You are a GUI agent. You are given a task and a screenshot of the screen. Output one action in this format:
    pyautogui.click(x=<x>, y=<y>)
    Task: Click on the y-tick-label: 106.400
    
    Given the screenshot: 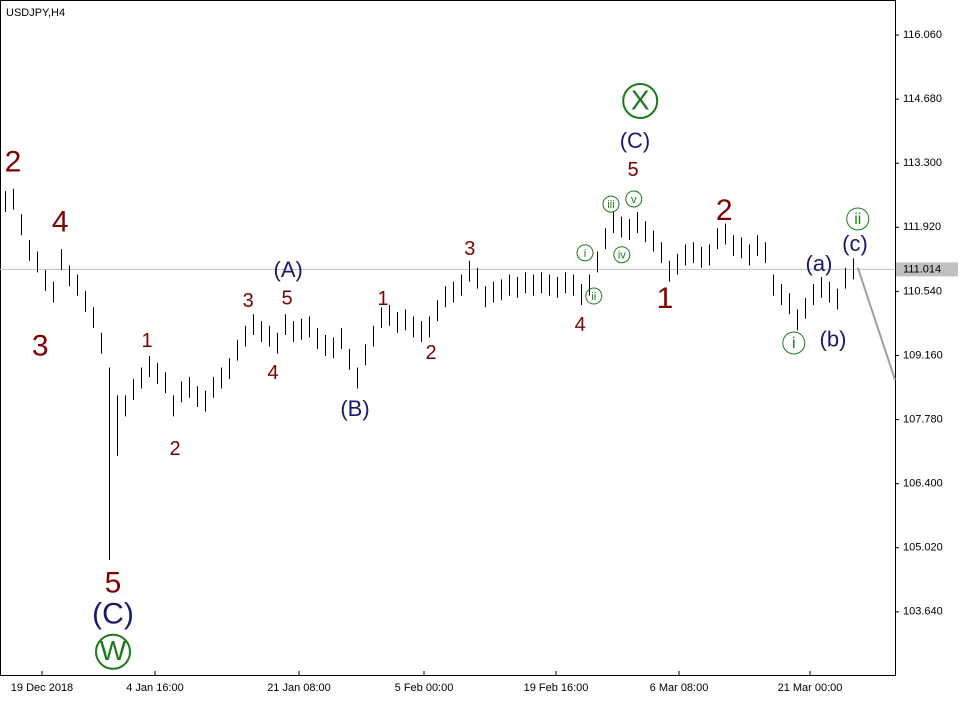 What is the action you would take?
    pyautogui.click(x=923, y=484)
    